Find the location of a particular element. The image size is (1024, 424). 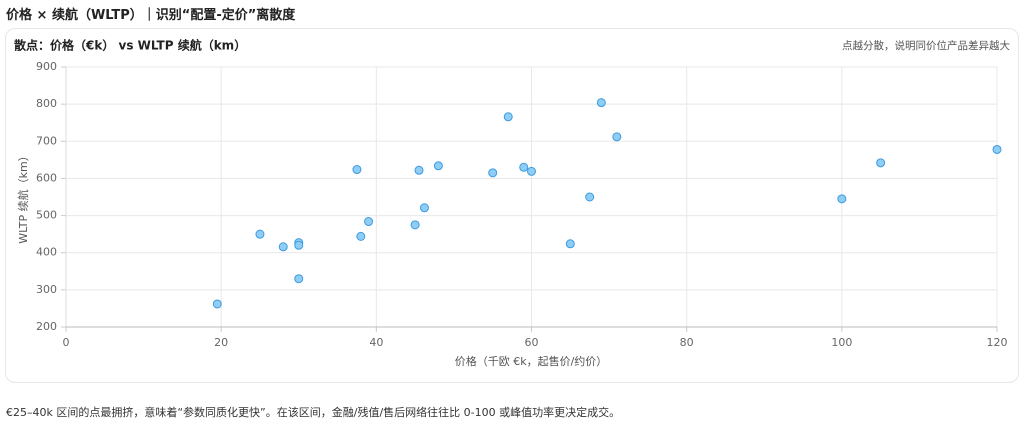

x-tick-label: 120 is located at coordinates (997, 342).